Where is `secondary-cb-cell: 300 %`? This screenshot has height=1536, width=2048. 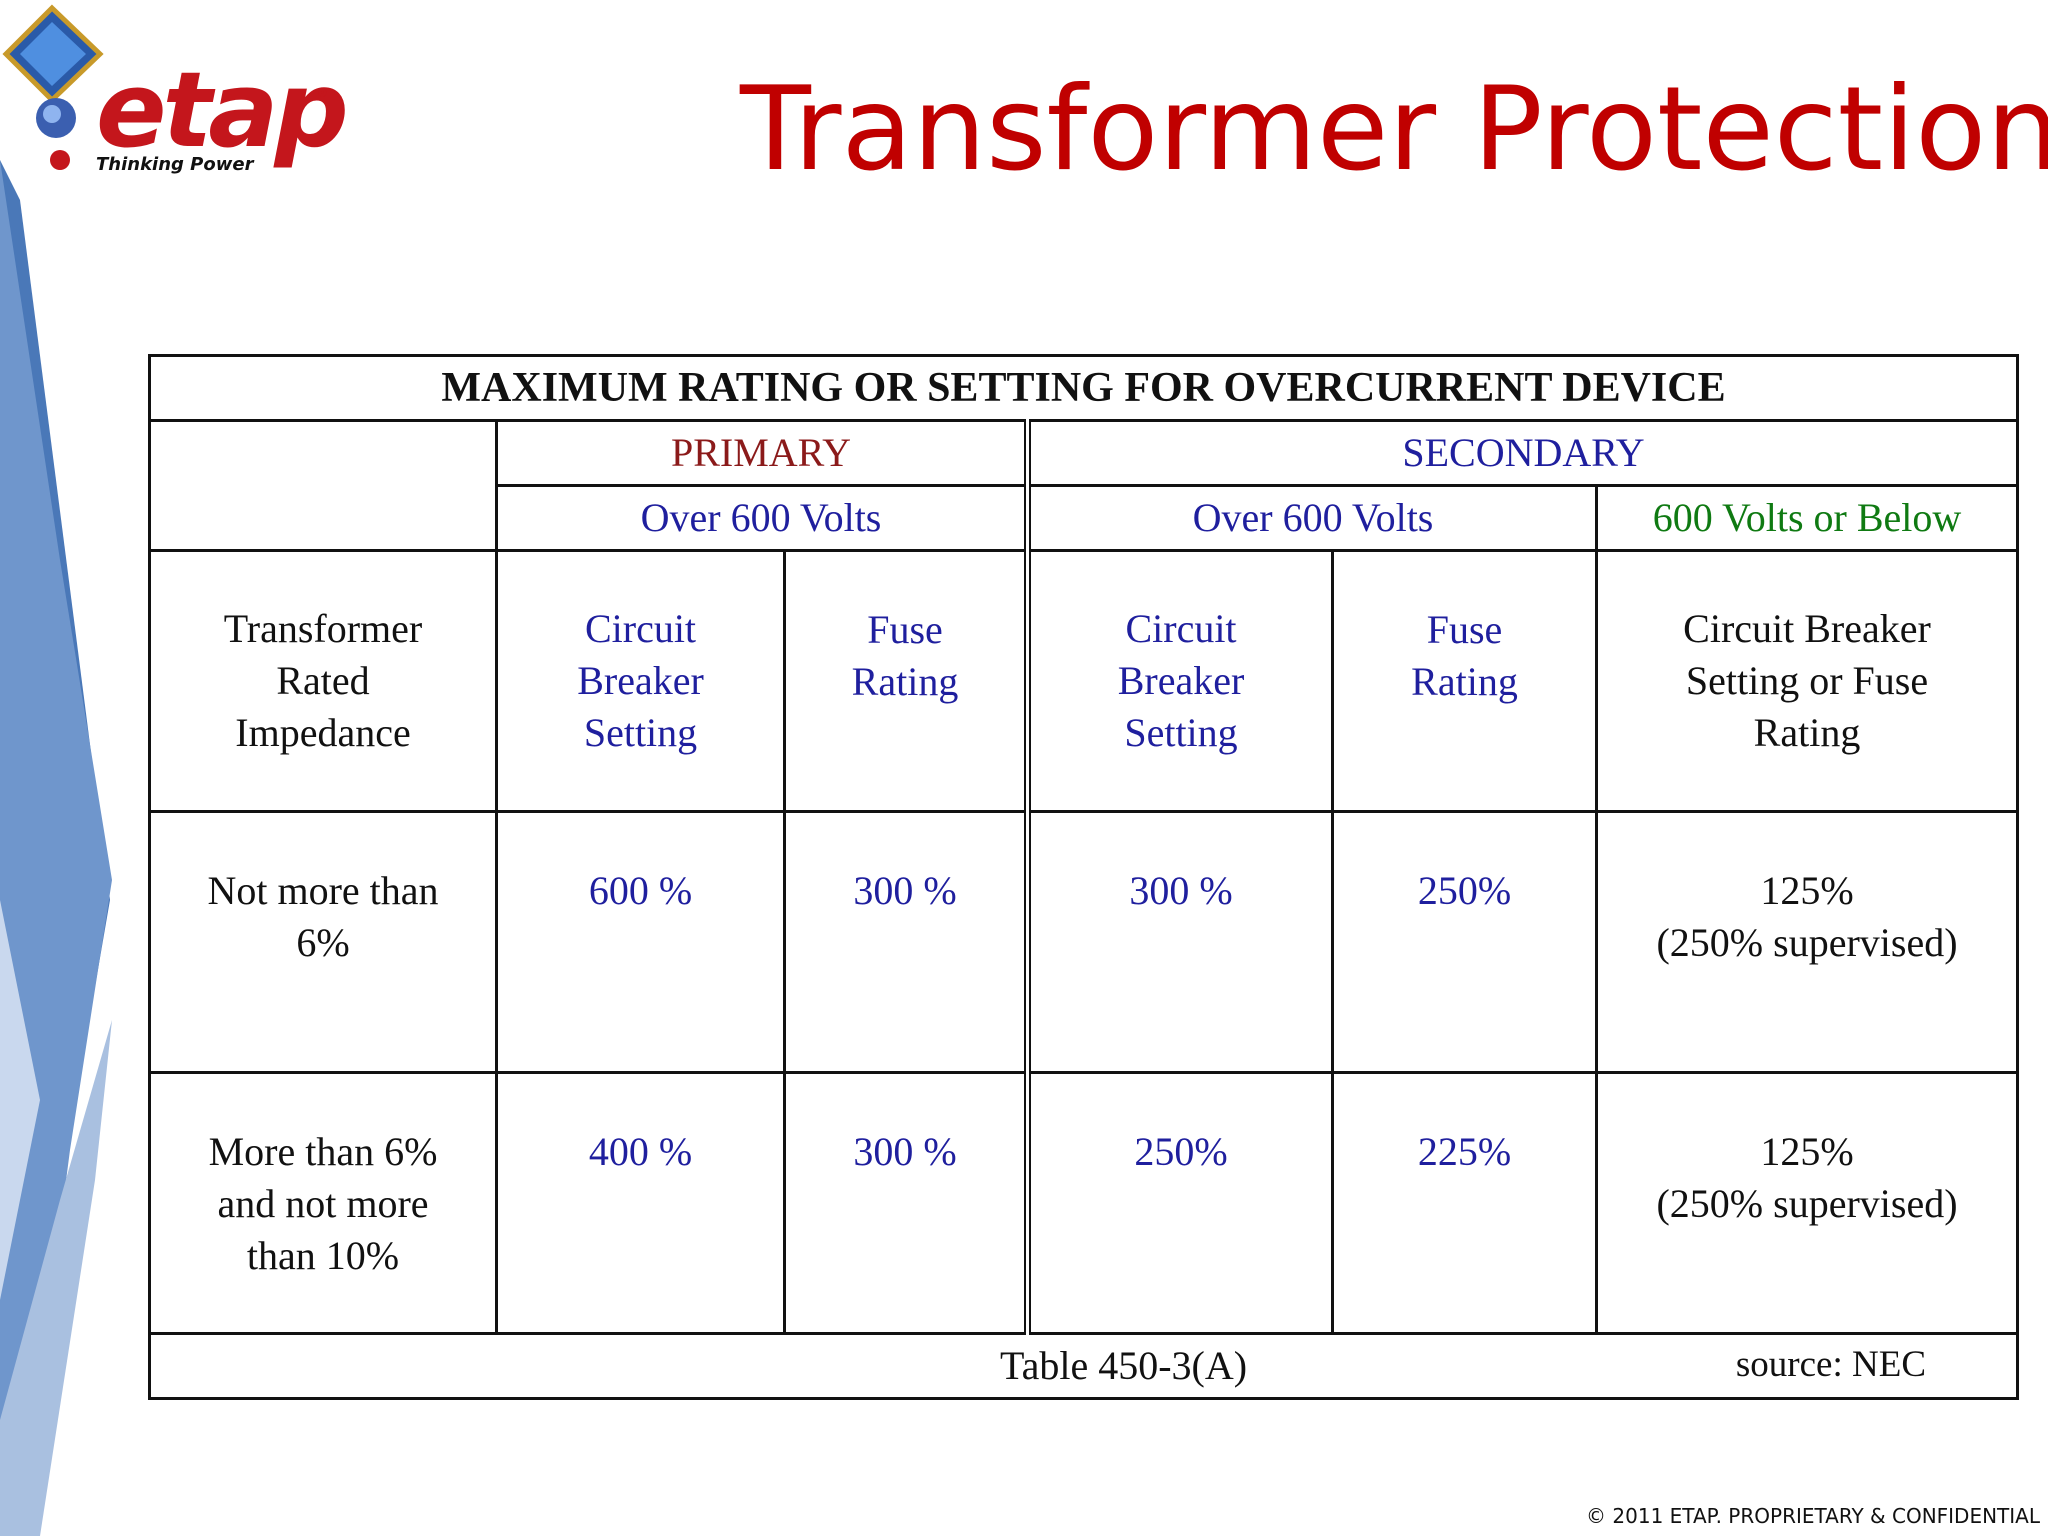 secondary-cb-cell: 300 % is located at coordinates (1179, 942).